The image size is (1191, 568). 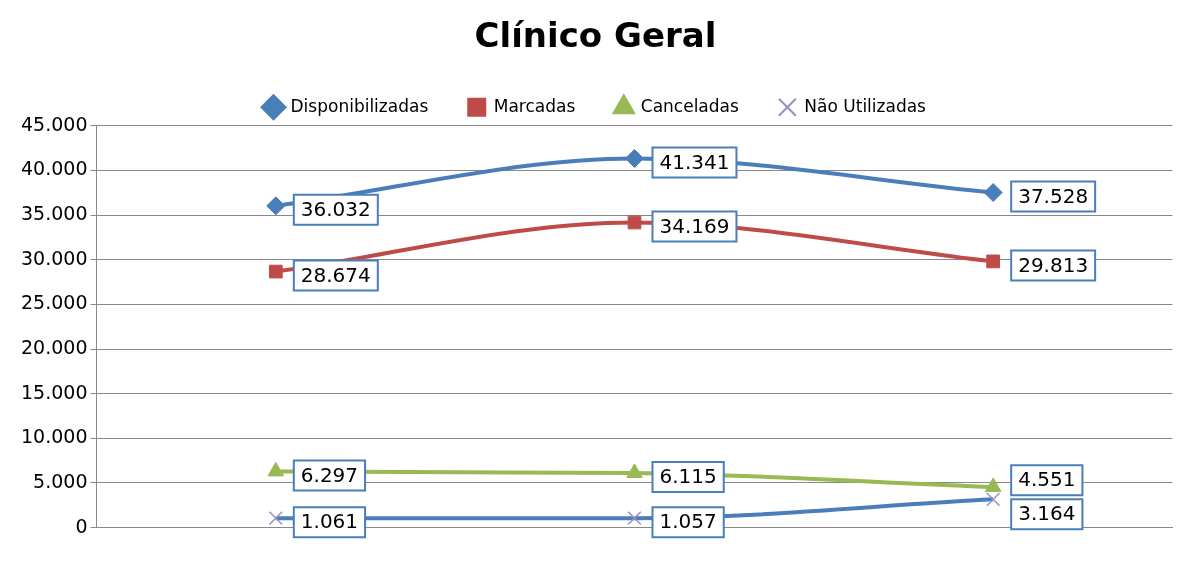 I want to click on legend-label: Não Utilizadas, so click(x=865, y=105).